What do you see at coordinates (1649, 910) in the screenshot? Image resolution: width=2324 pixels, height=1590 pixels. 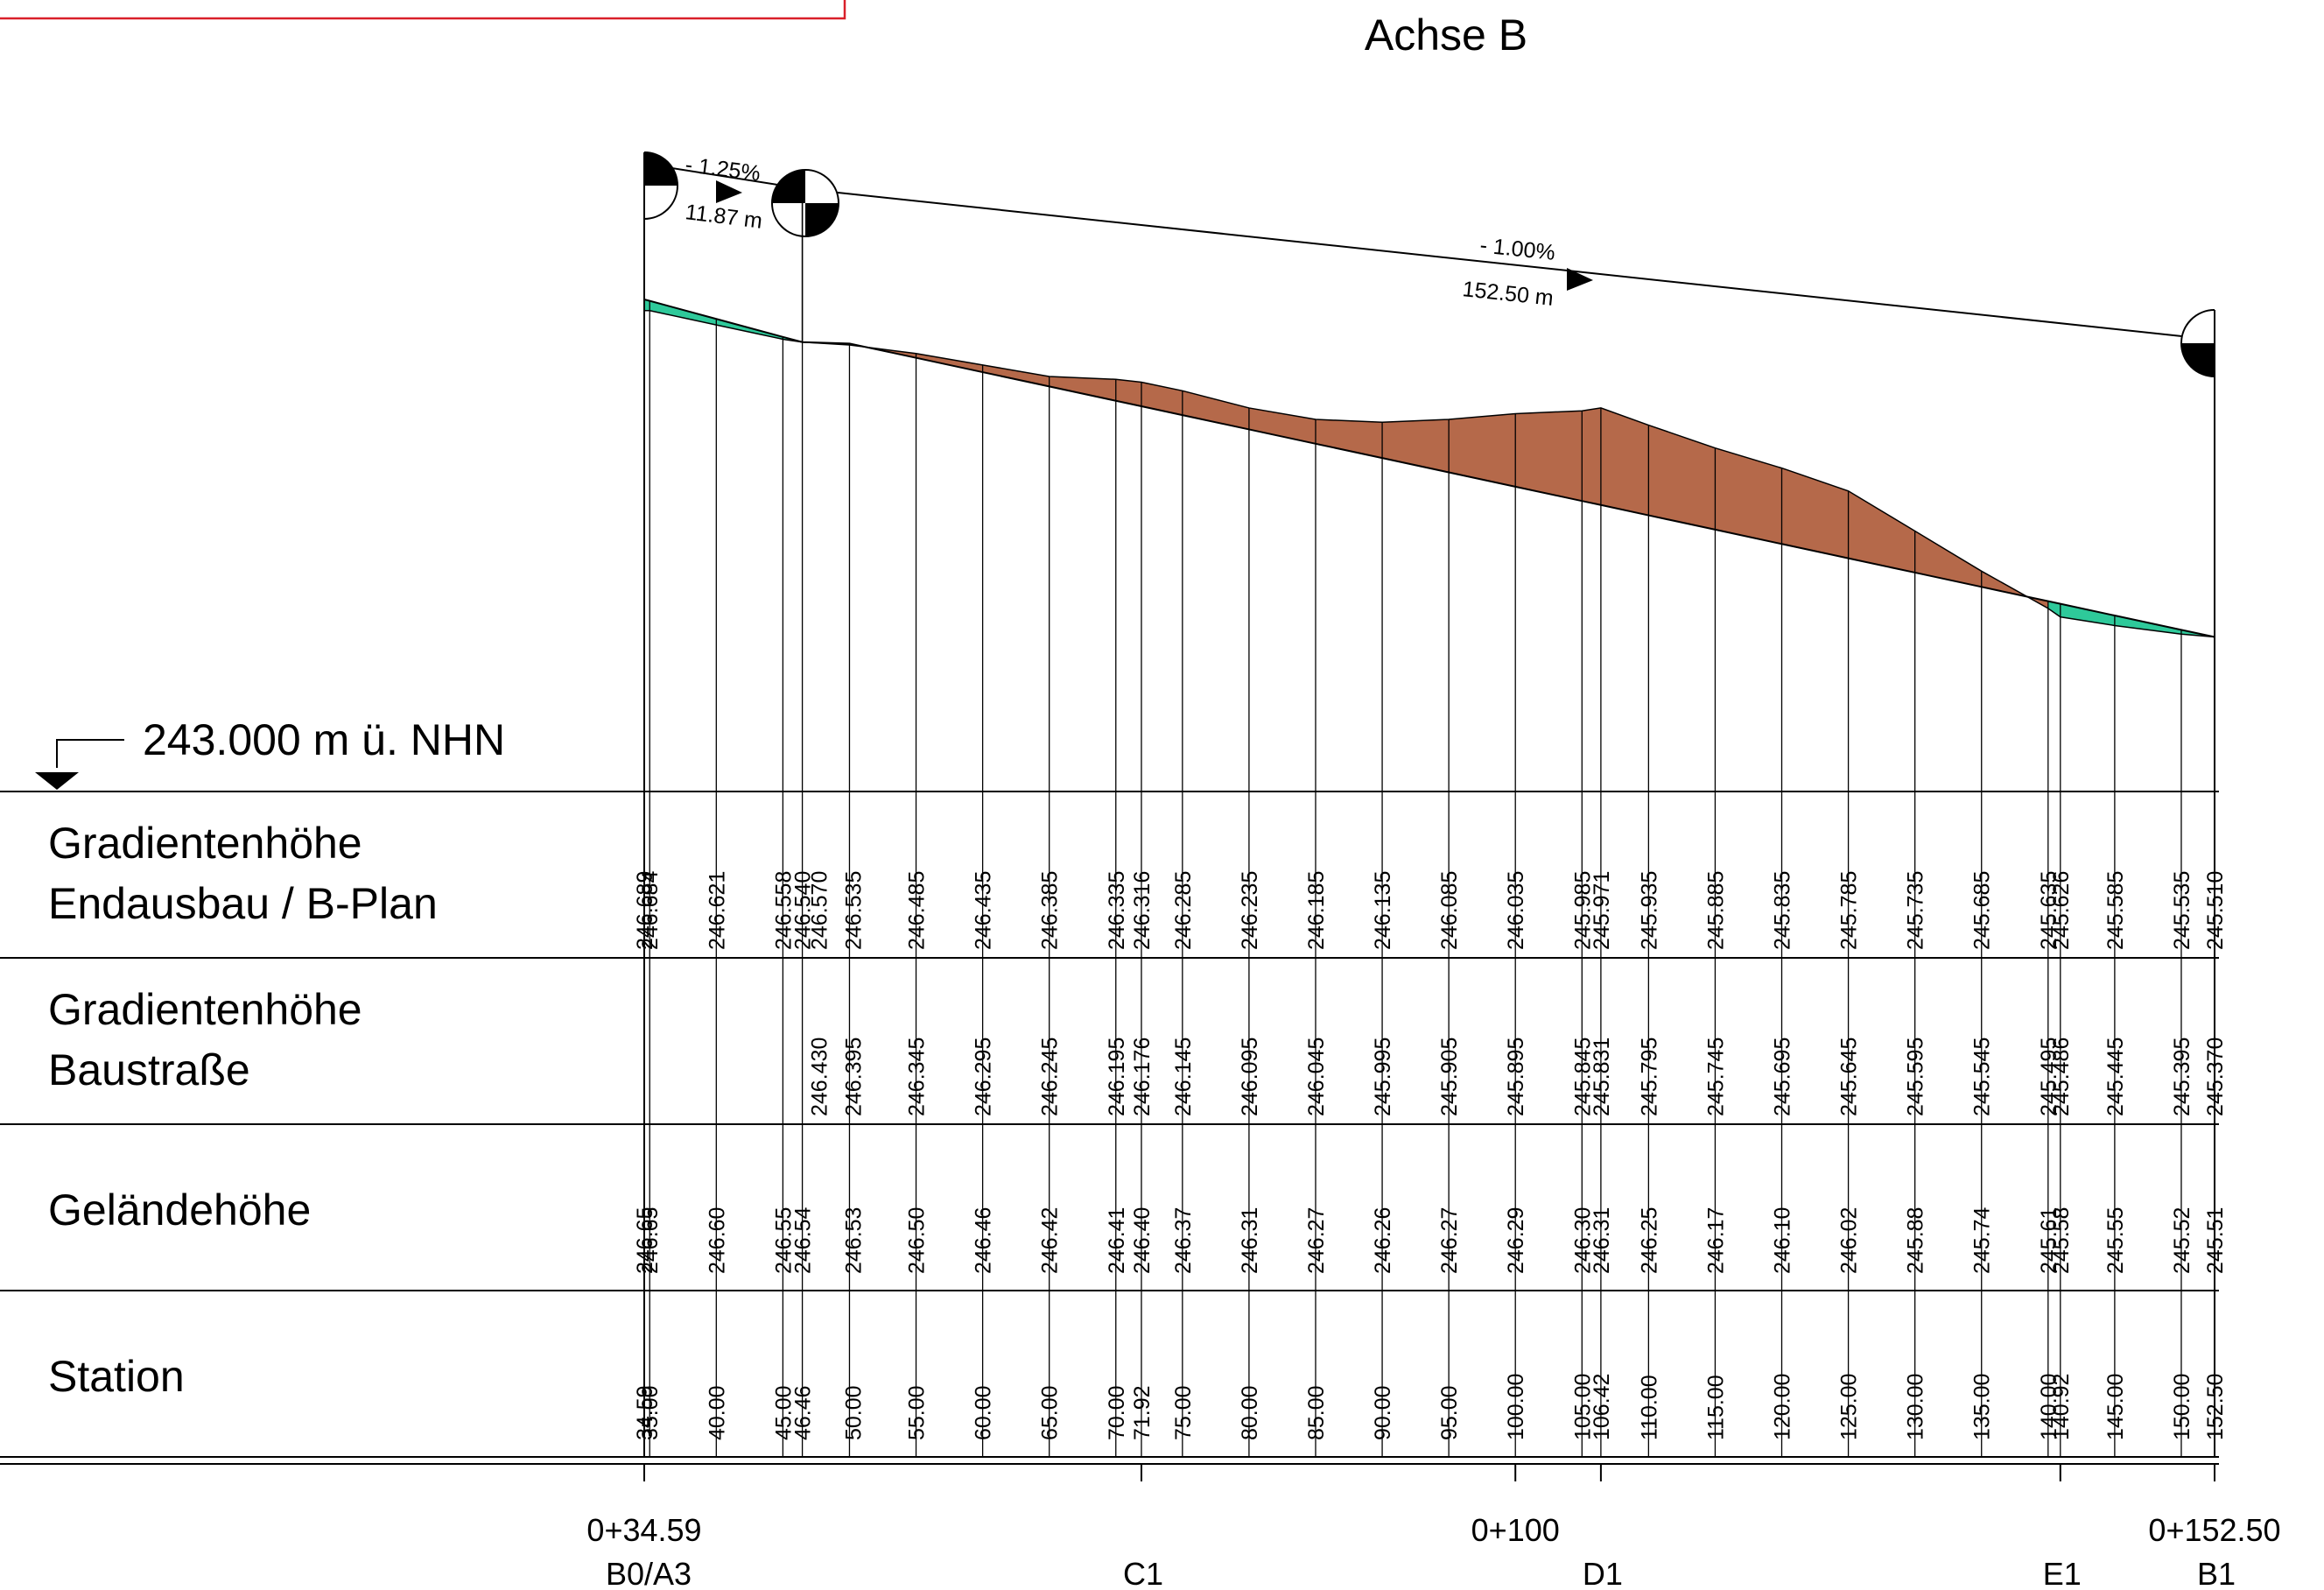 I see `band-value-endausbau: 245.935` at bounding box center [1649, 910].